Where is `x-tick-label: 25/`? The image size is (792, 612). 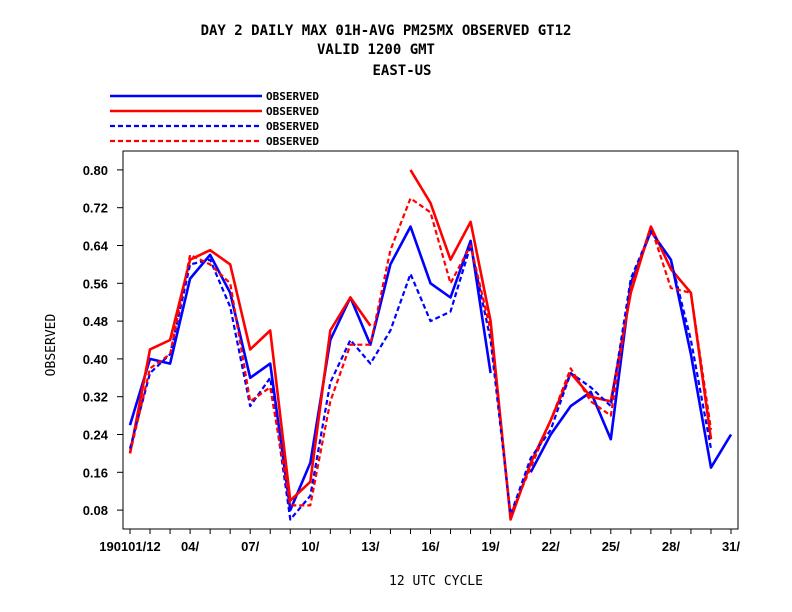 x-tick-label: 25/ is located at coordinates (611, 546).